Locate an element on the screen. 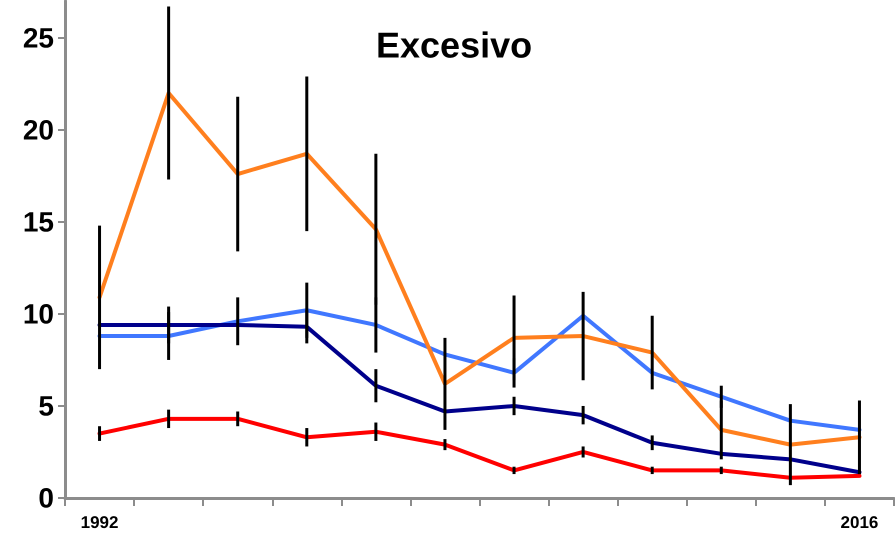 This screenshot has width=895, height=538. y-tick-label: 15 is located at coordinates (38, 222).